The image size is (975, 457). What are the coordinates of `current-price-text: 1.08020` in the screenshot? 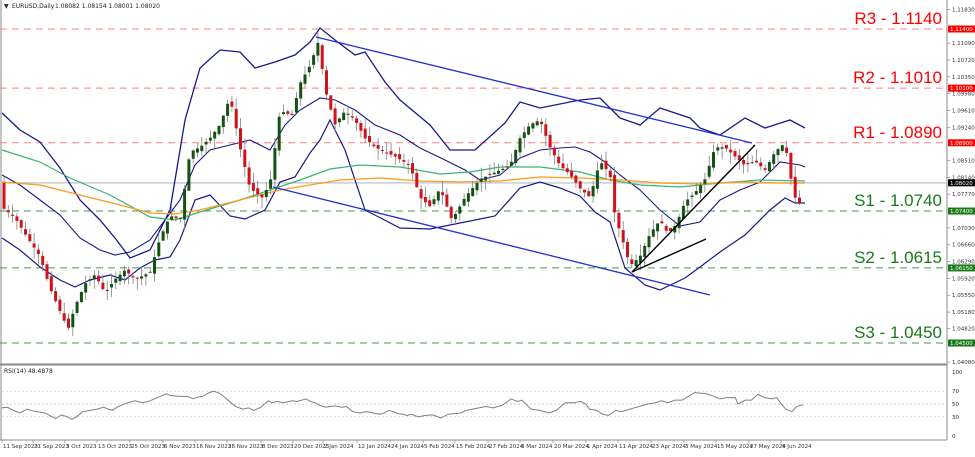 It's located at (961, 184).